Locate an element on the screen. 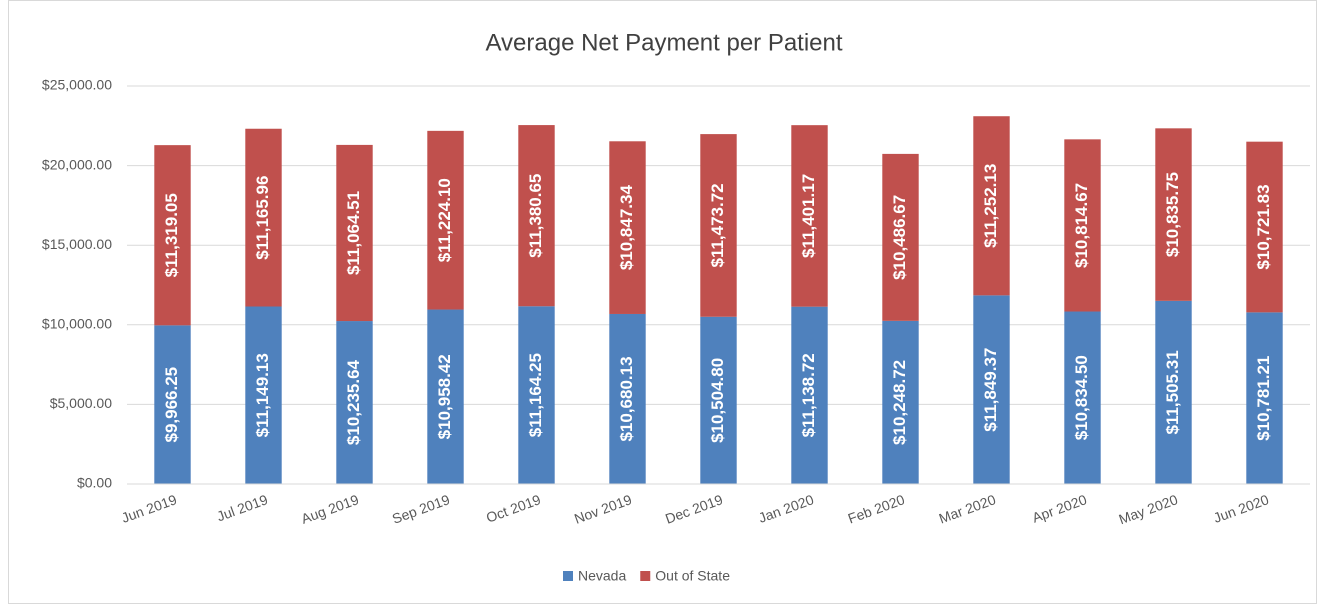 Image resolution: width=1318 pixels, height=605 pixels. data-label: $11,401.17 is located at coordinates (808, 216).